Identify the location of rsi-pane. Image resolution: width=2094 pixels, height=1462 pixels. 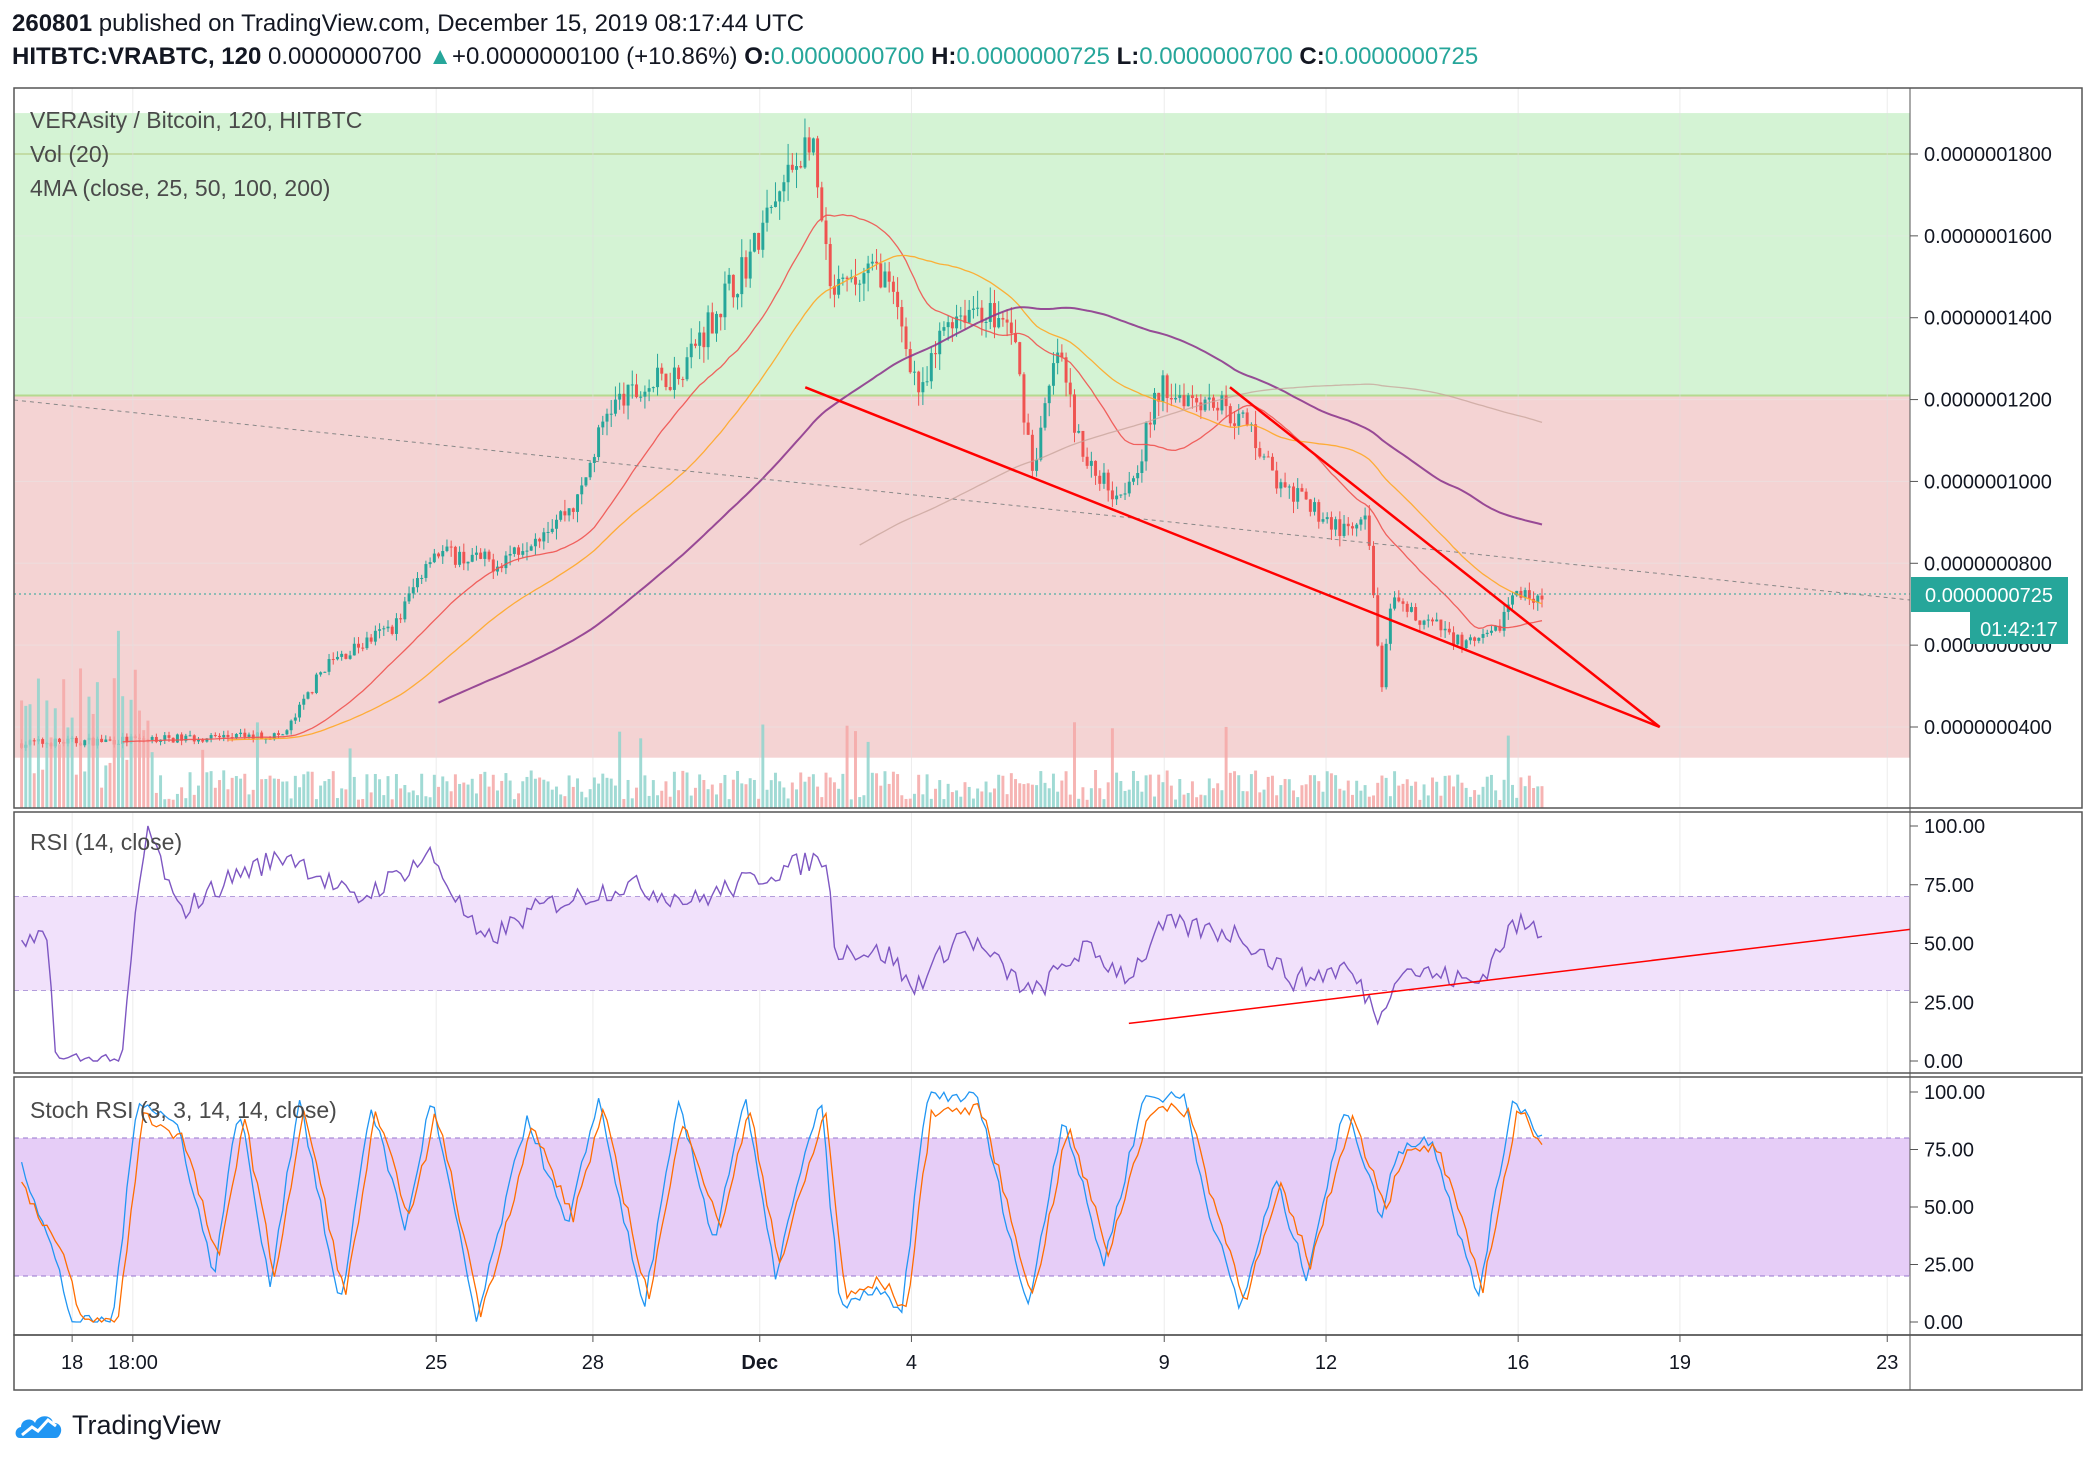
(962, 943).